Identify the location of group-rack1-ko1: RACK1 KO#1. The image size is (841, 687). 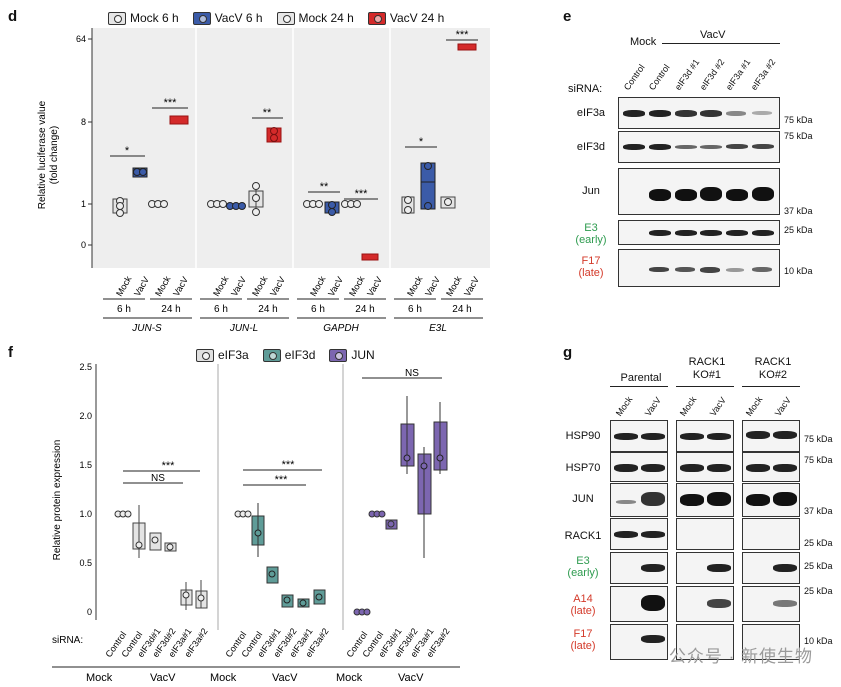
(707, 368).